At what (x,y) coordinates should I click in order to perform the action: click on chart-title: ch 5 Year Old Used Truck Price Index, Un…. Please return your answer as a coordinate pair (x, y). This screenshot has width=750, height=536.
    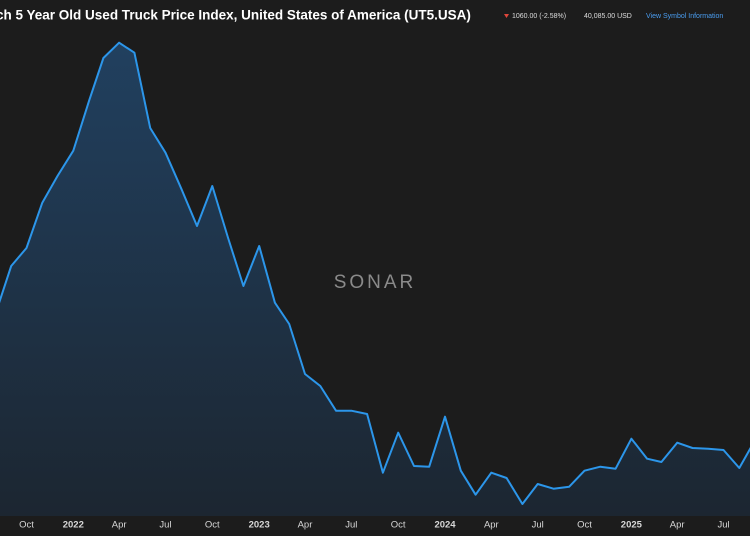
    Looking at the image, I should click on (235, 15).